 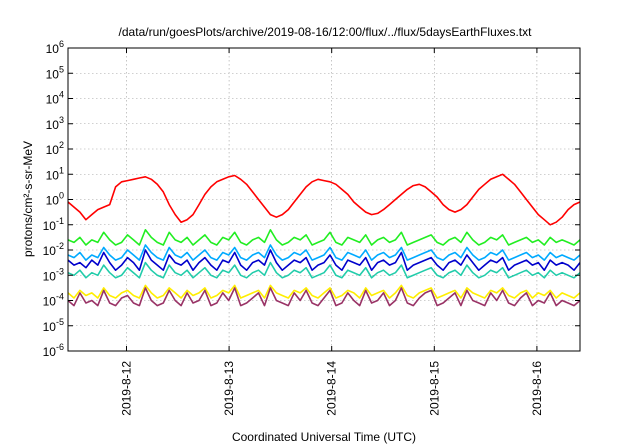 I want to click on x-tick-label: 2019-8-16, so click(x=537, y=388).